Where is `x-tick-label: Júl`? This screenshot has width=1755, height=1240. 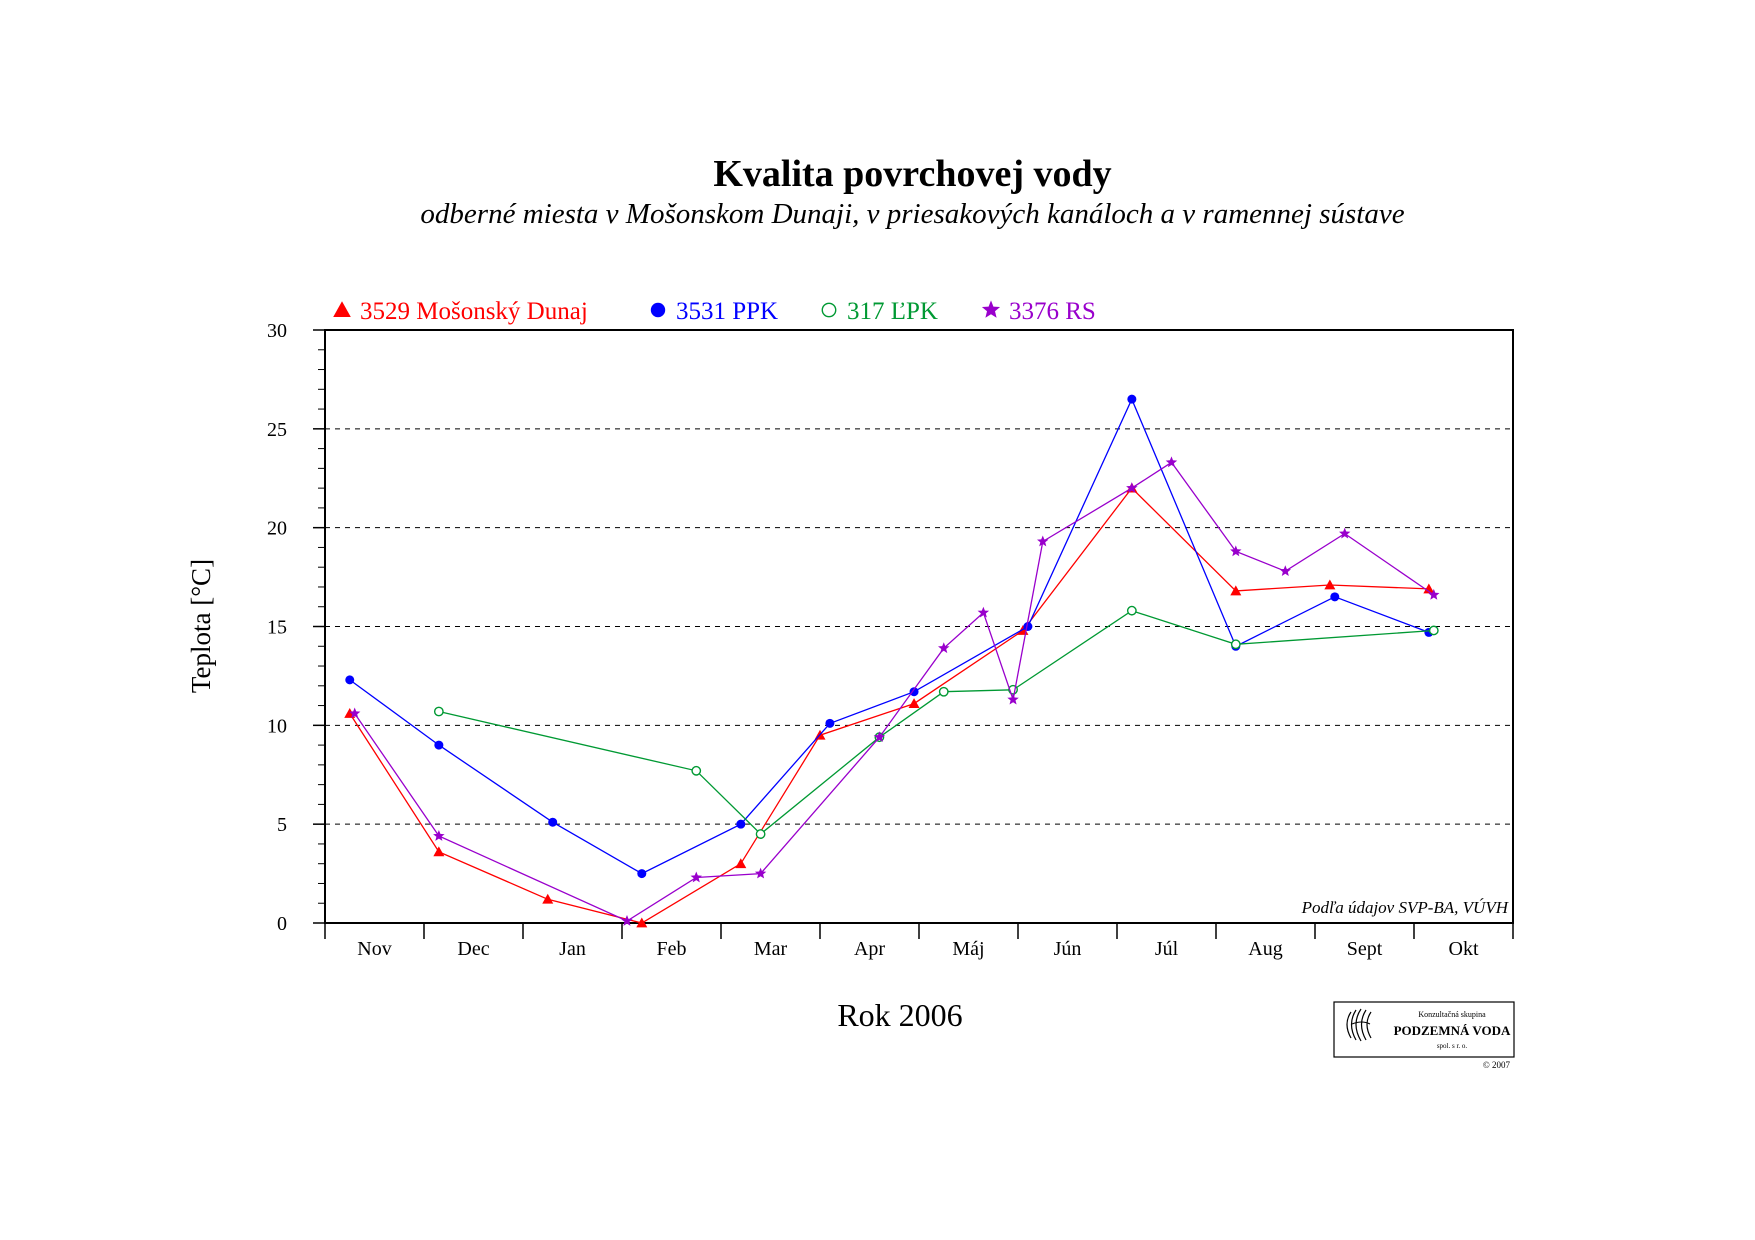 x-tick-label: Júl is located at coordinates (1167, 949).